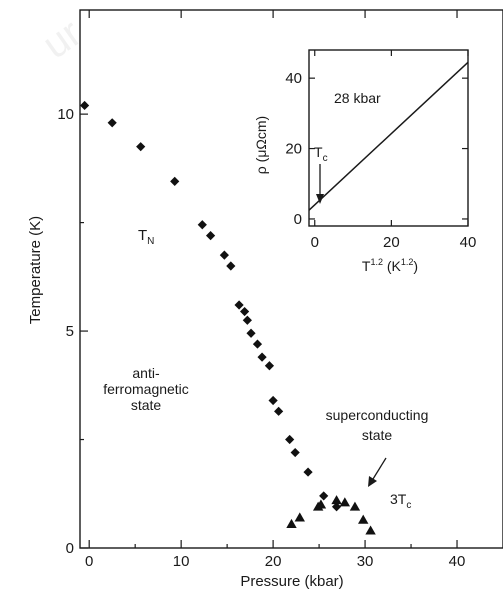 This screenshot has width=503, height=600. I want to click on tc-series, so click(331, 515).